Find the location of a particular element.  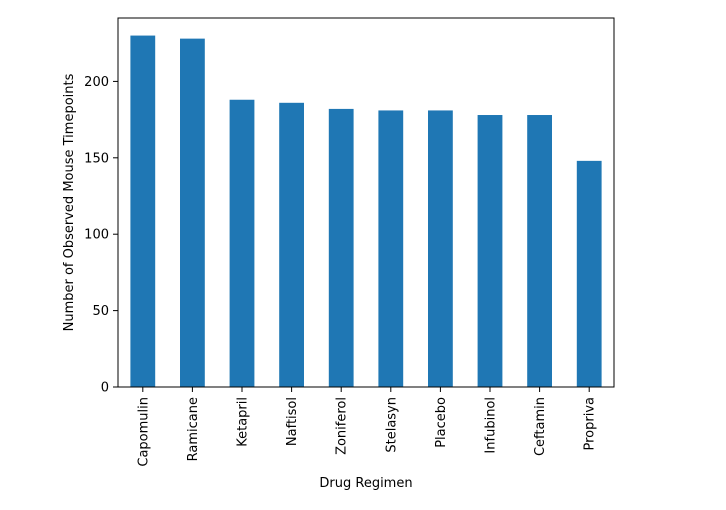

x-tick-label-ceftamin: Ceftamin is located at coordinates (540, 426).